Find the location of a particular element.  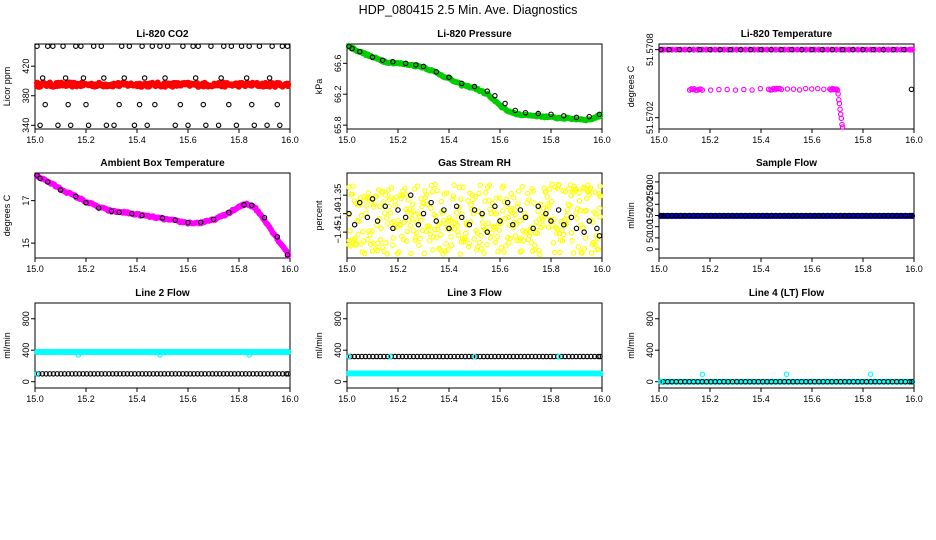

y-tick-label: 51.5702 is located at coordinates (650, 117).